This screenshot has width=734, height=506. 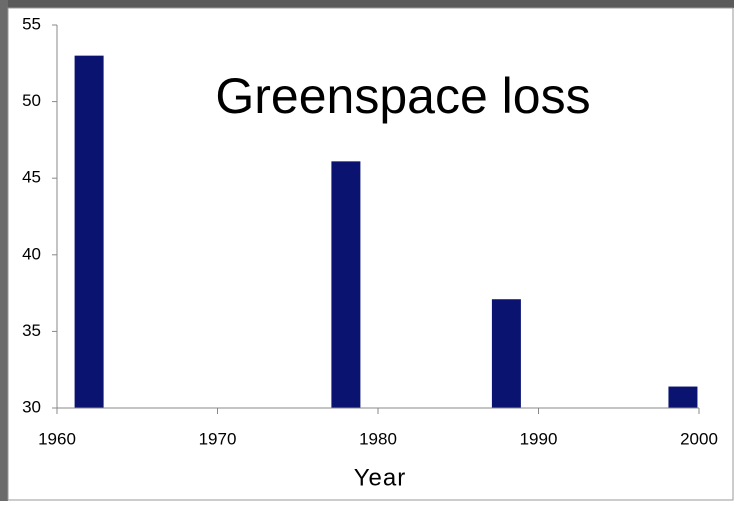 What do you see at coordinates (699, 438) in the screenshot?
I see `x-tick-label: 2000` at bounding box center [699, 438].